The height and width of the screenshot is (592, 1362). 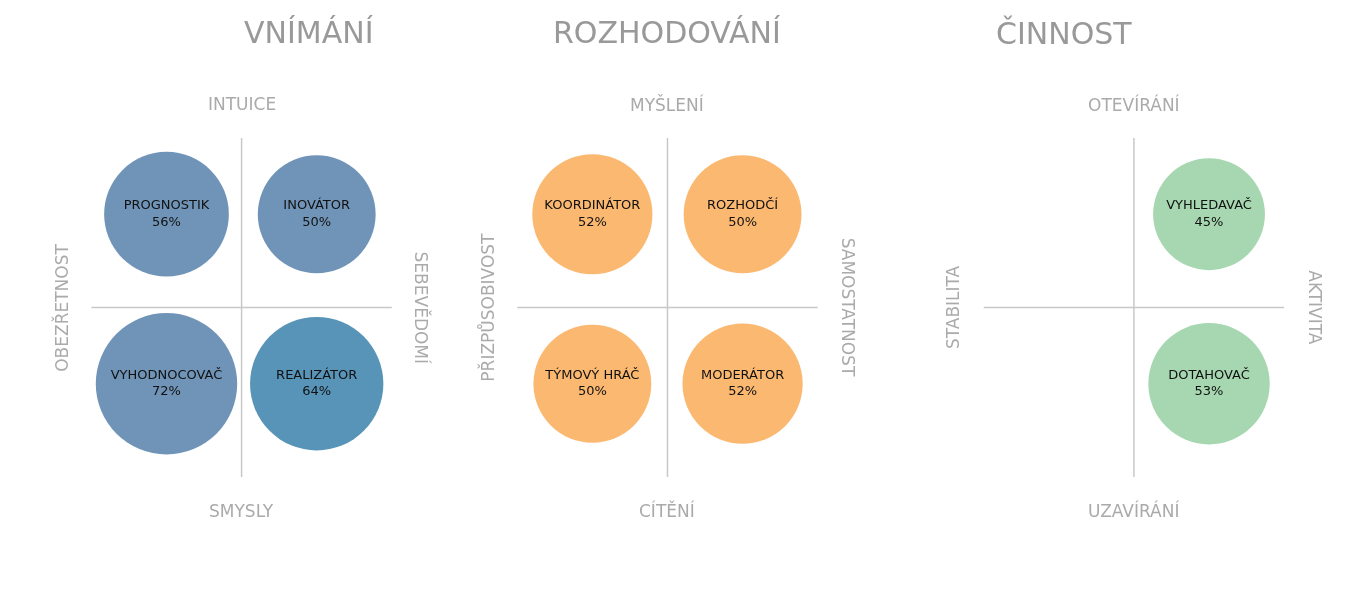 What do you see at coordinates (848, 307) in the screenshot?
I see `text: SAMOSTATNOST` at bounding box center [848, 307].